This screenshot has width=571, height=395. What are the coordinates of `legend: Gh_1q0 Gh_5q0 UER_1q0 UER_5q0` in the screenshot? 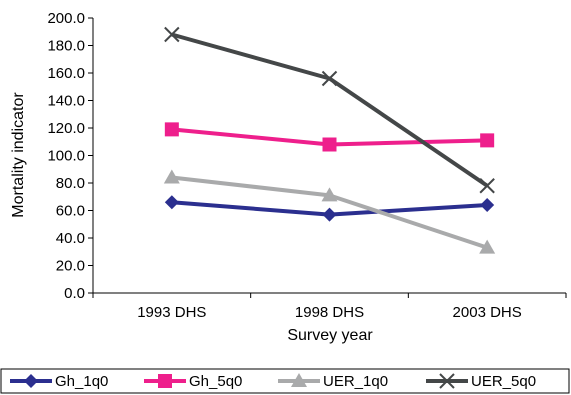 It's located at (285, 381).